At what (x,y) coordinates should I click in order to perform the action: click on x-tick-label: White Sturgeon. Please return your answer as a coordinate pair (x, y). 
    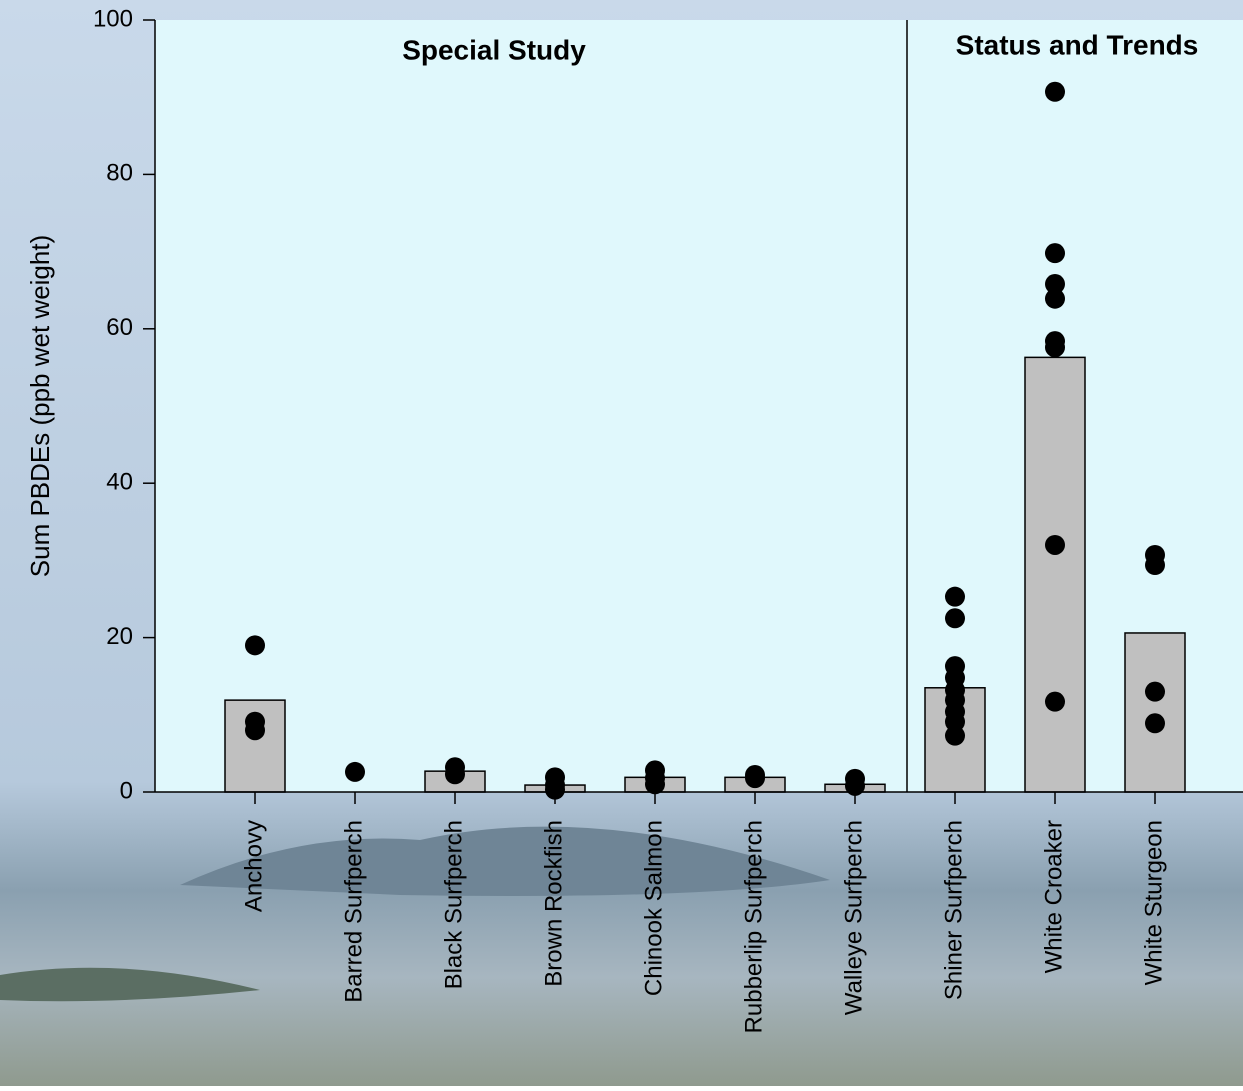
    Looking at the image, I should click on (1153, 902).